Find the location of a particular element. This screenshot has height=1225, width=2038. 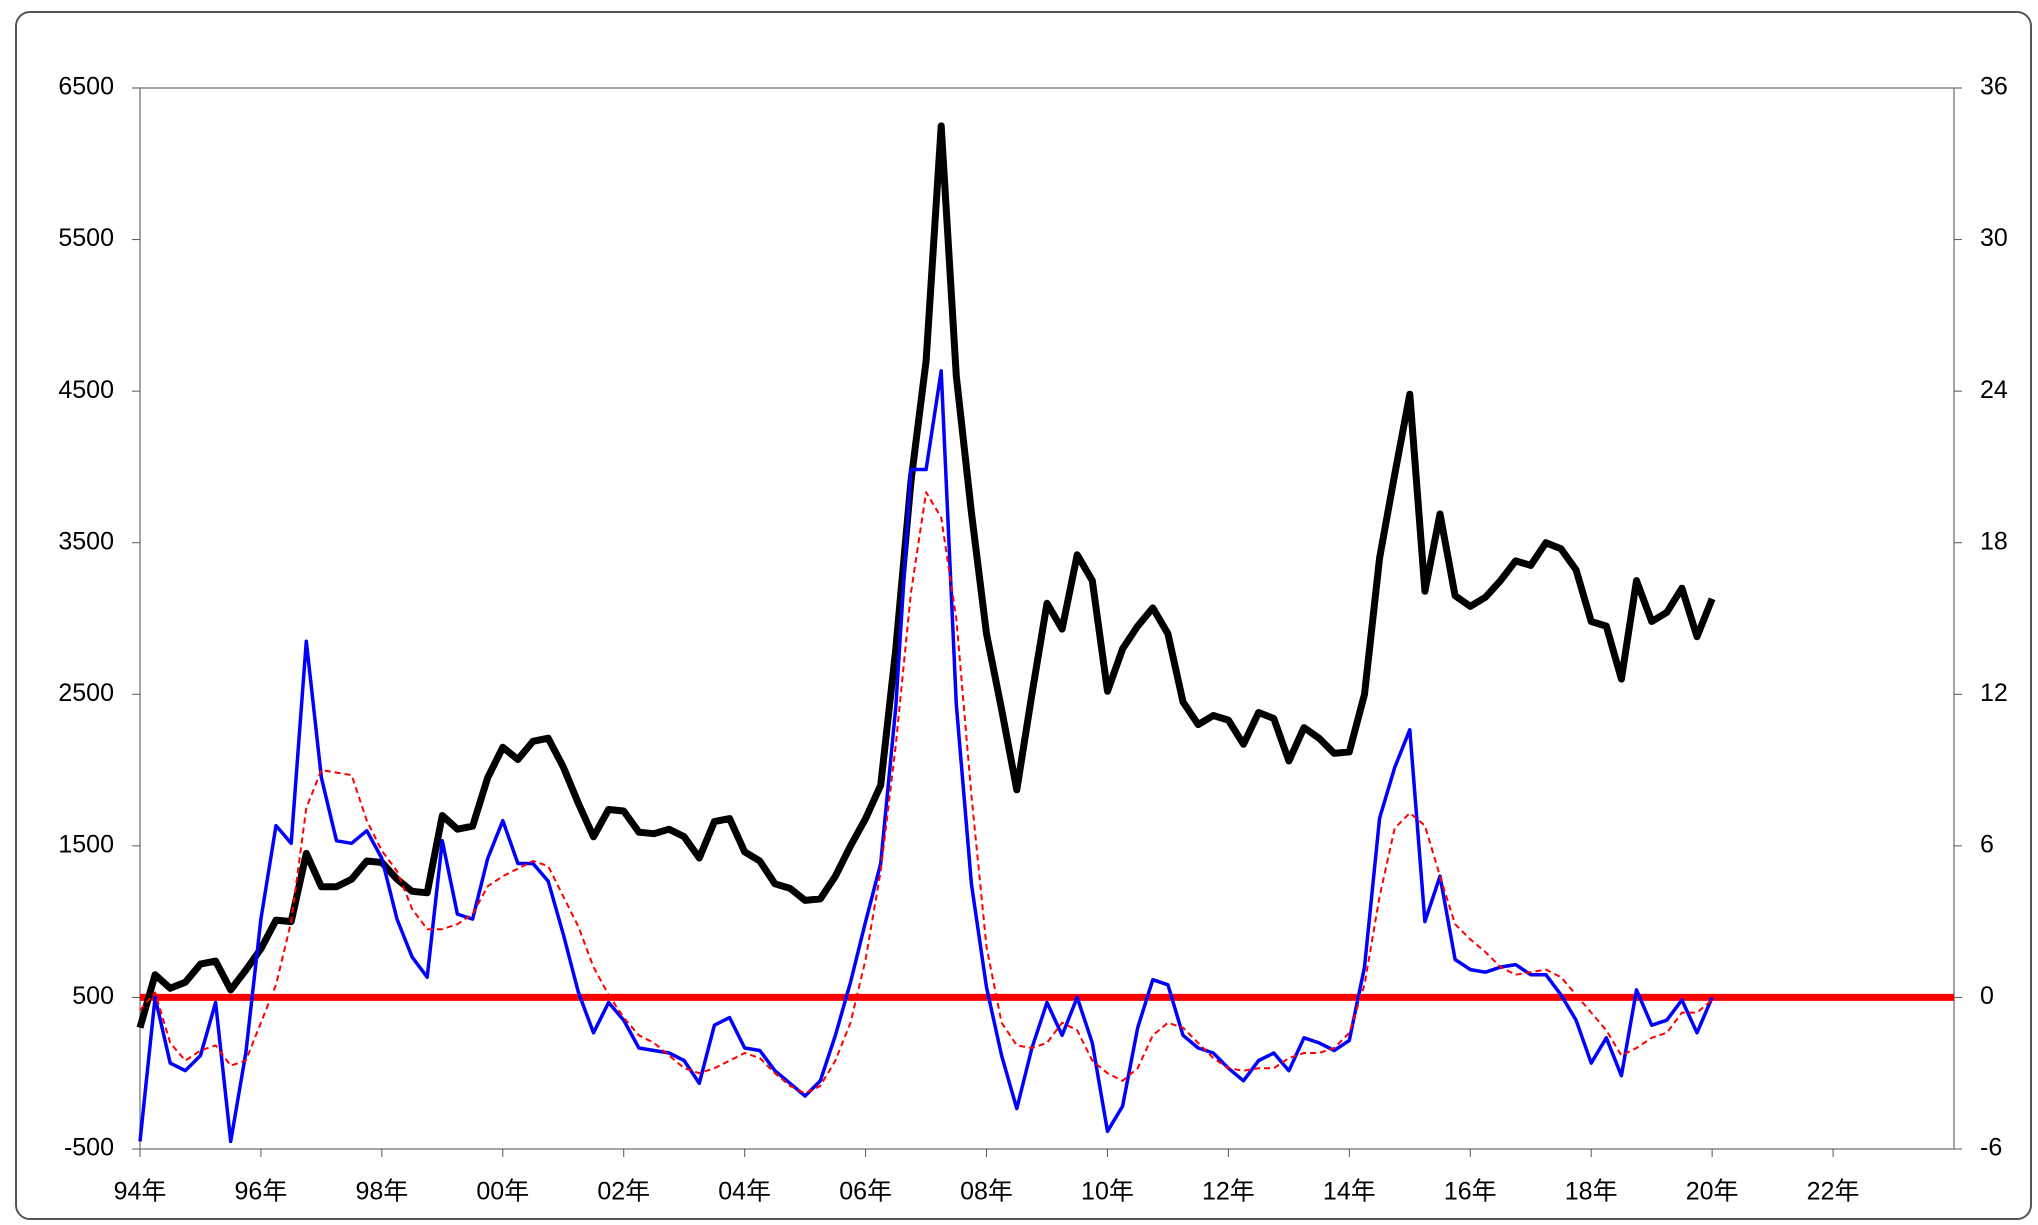

x-tick-label: 20年 is located at coordinates (1712, 1192).